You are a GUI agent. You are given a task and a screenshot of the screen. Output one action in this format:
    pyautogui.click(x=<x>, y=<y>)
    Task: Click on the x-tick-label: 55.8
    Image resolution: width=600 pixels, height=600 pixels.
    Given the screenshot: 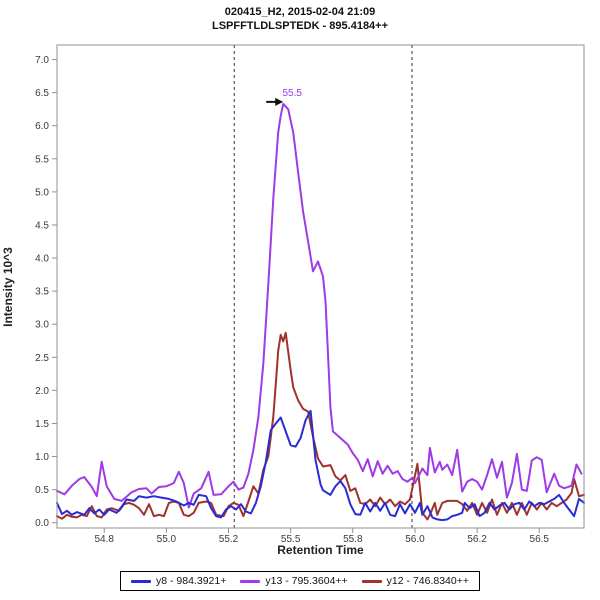 What is the action you would take?
    pyautogui.click(x=353, y=539)
    